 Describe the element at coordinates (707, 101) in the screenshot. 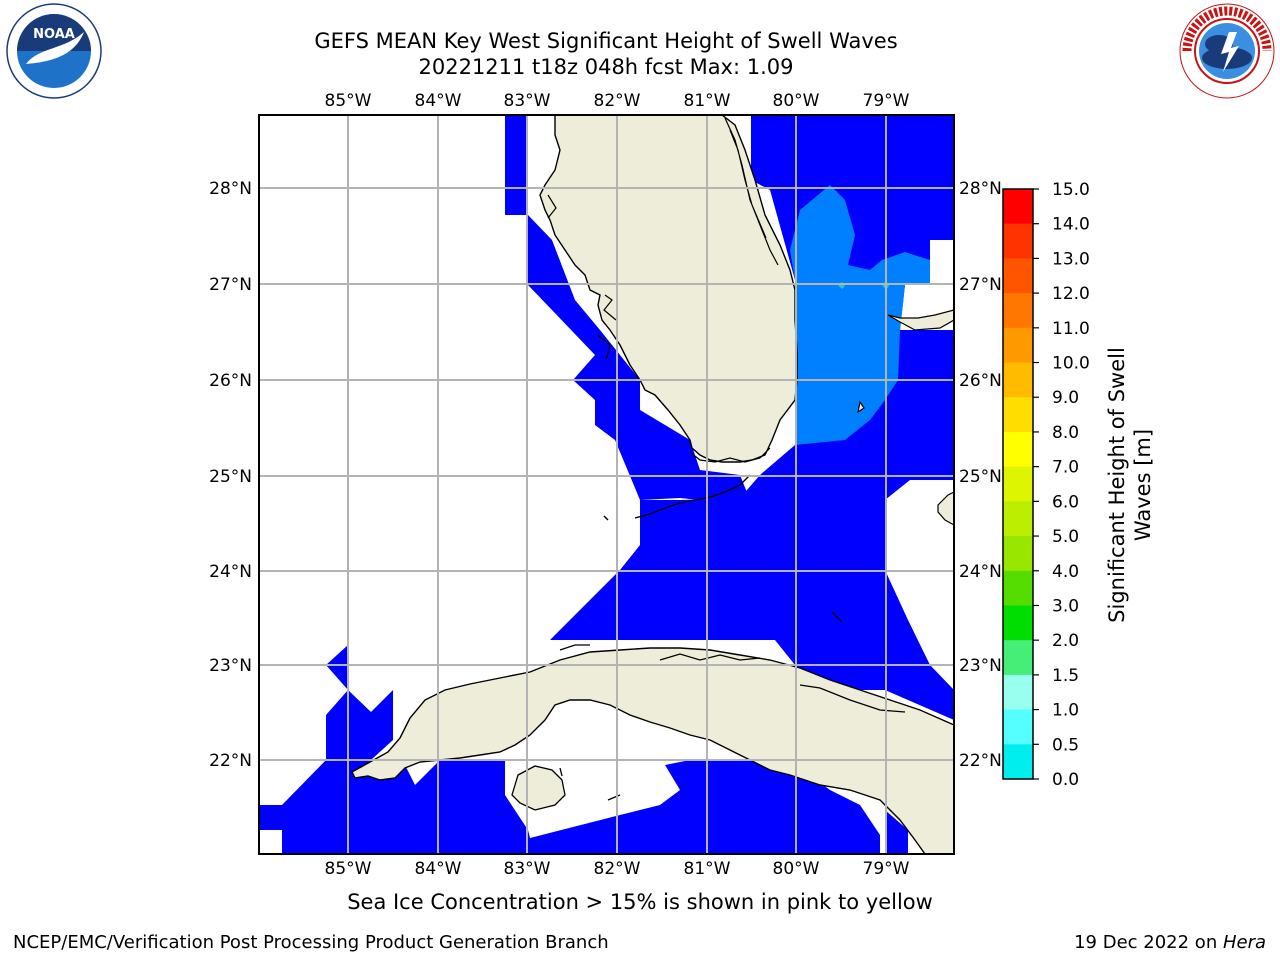

I see `lon-label-top: 81°W` at that location.